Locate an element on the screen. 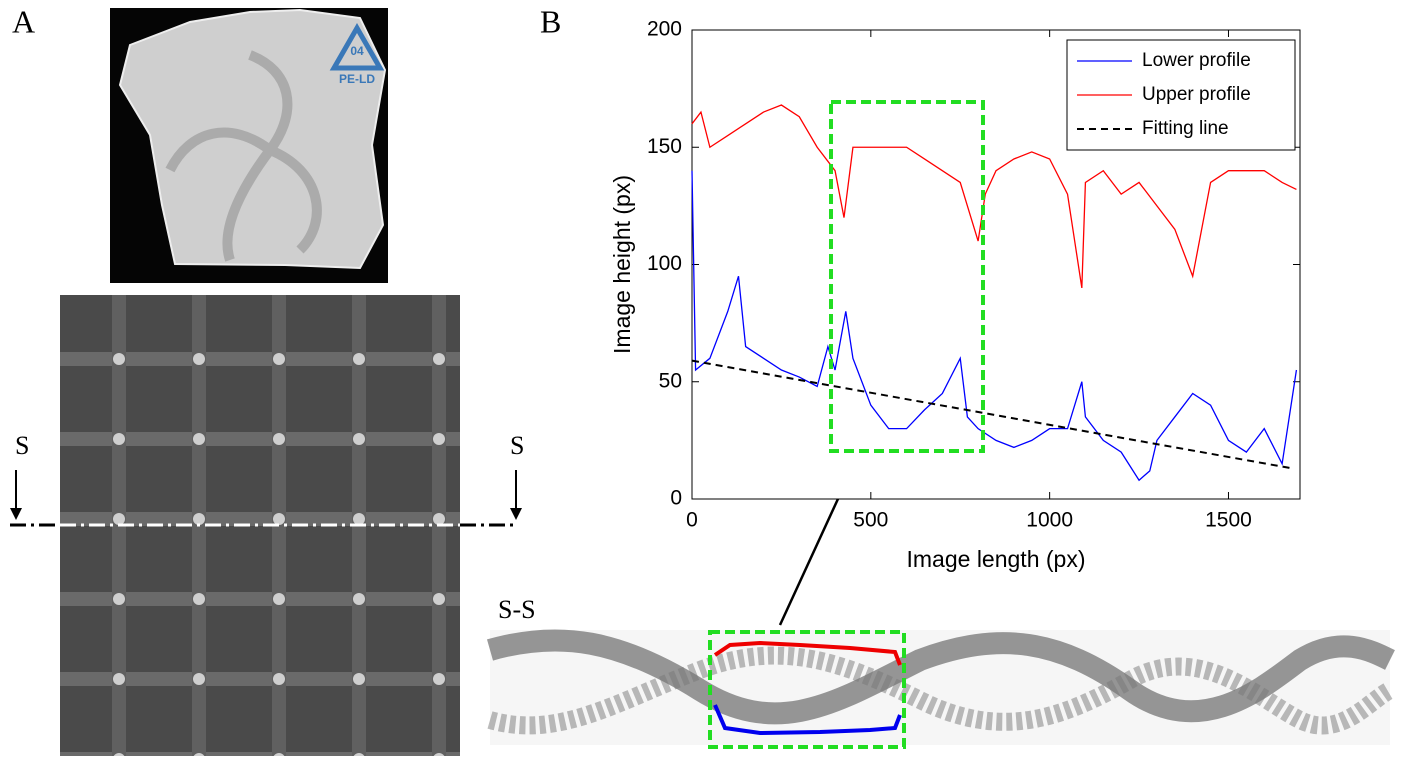  logo-number: 04 is located at coordinates (357, 51).